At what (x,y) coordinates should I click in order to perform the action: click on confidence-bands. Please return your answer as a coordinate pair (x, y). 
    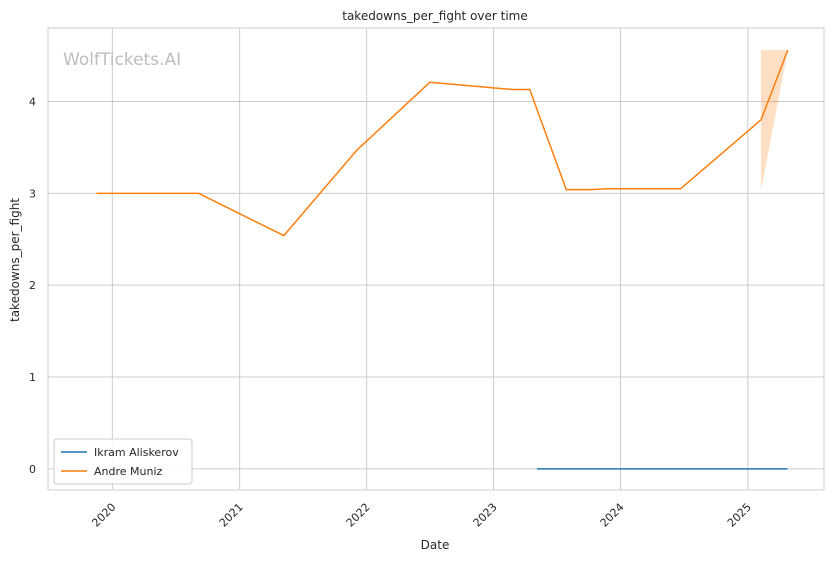
    Looking at the image, I should click on (774, 120).